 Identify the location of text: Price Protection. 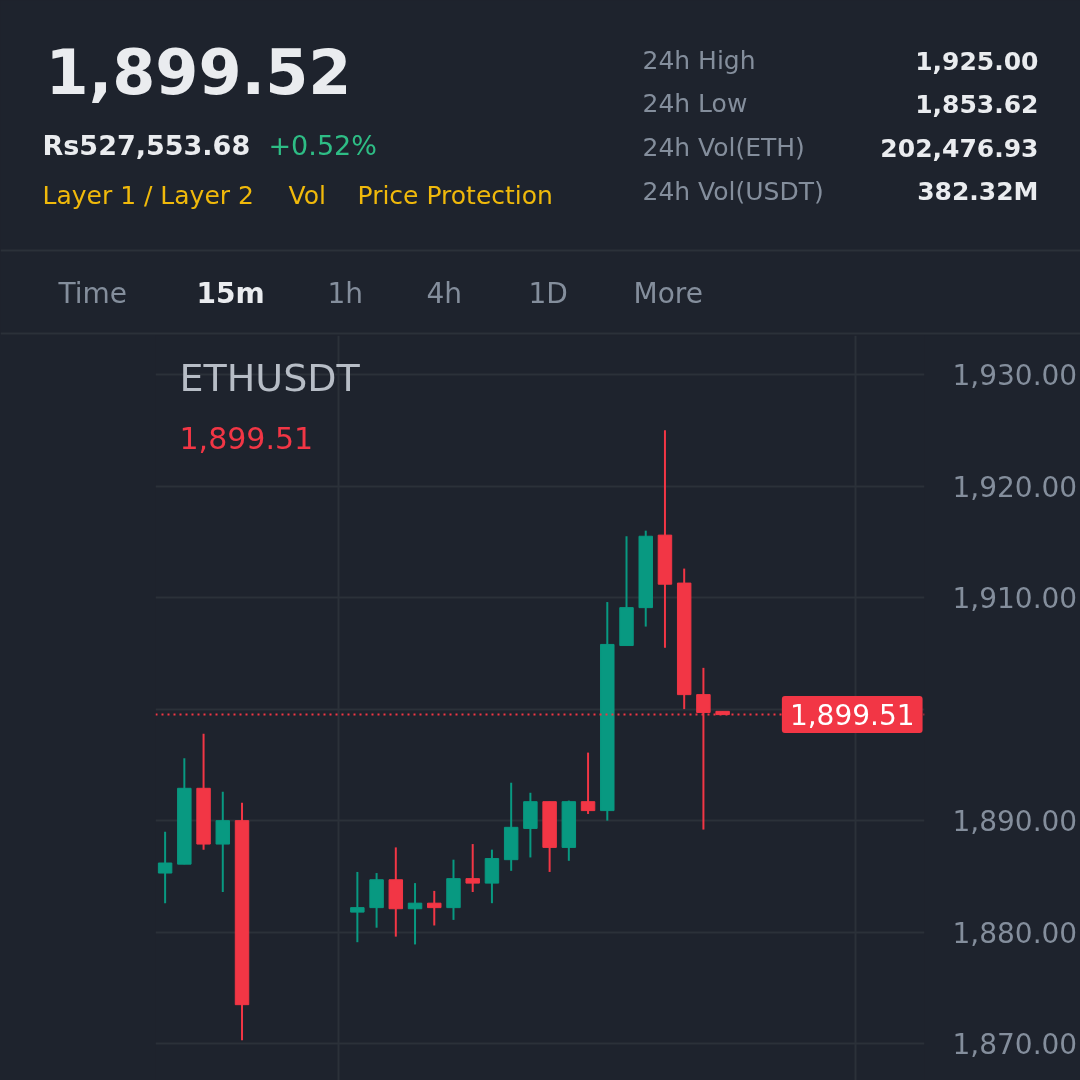
(455, 195).